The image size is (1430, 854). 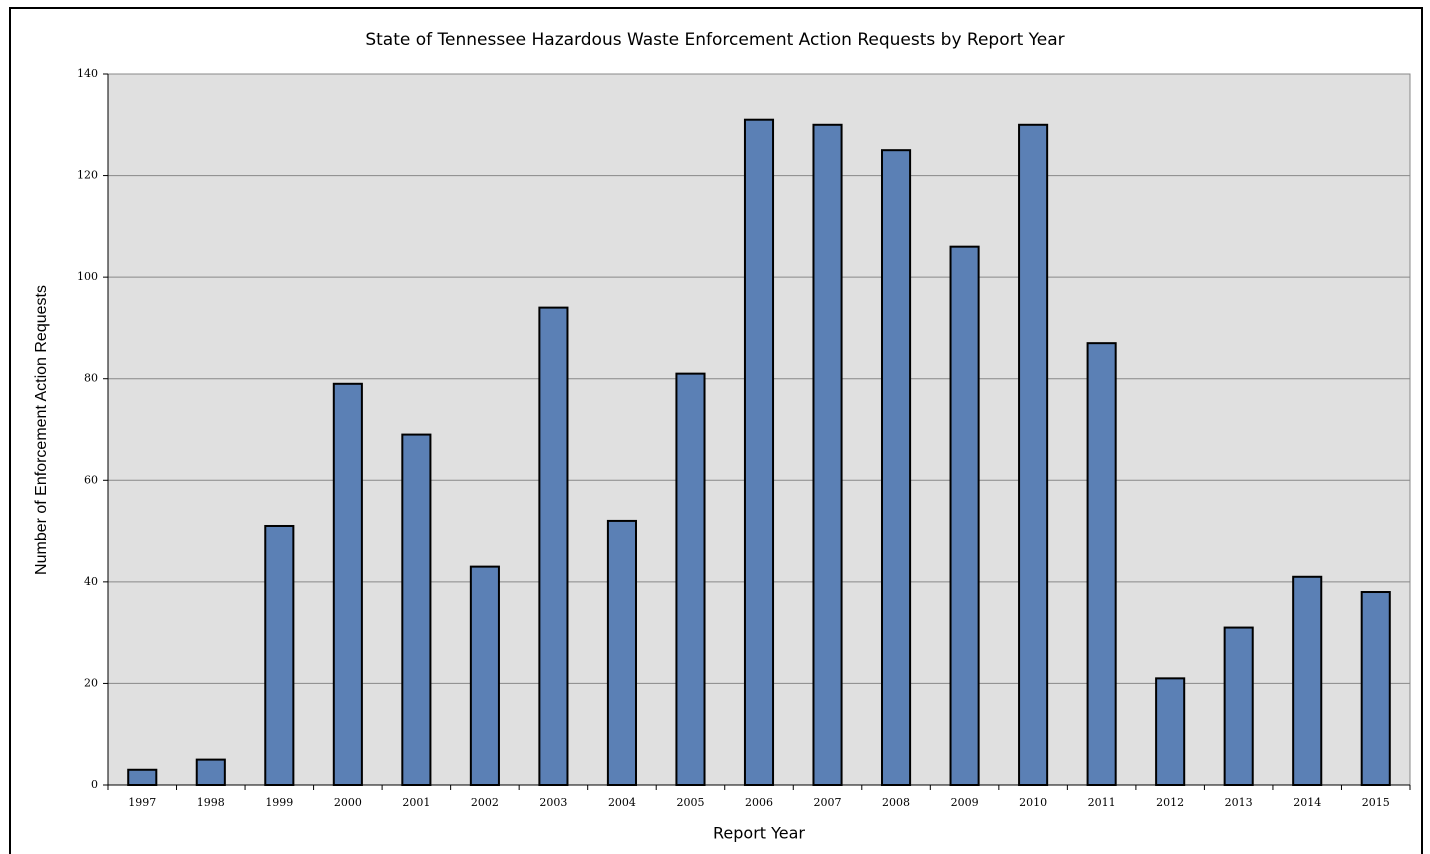 I want to click on x-tick-label: 1999, so click(x=279, y=802).